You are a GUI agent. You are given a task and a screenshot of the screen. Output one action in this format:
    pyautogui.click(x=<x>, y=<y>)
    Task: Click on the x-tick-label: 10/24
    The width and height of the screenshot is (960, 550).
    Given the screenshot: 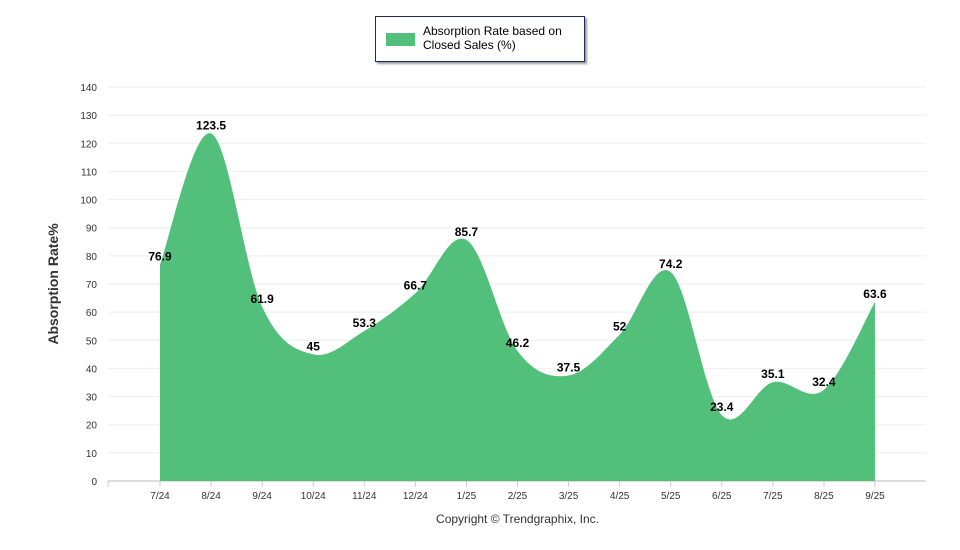 What is the action you would take?
    pyautogui.click(x=313, y=496)
    